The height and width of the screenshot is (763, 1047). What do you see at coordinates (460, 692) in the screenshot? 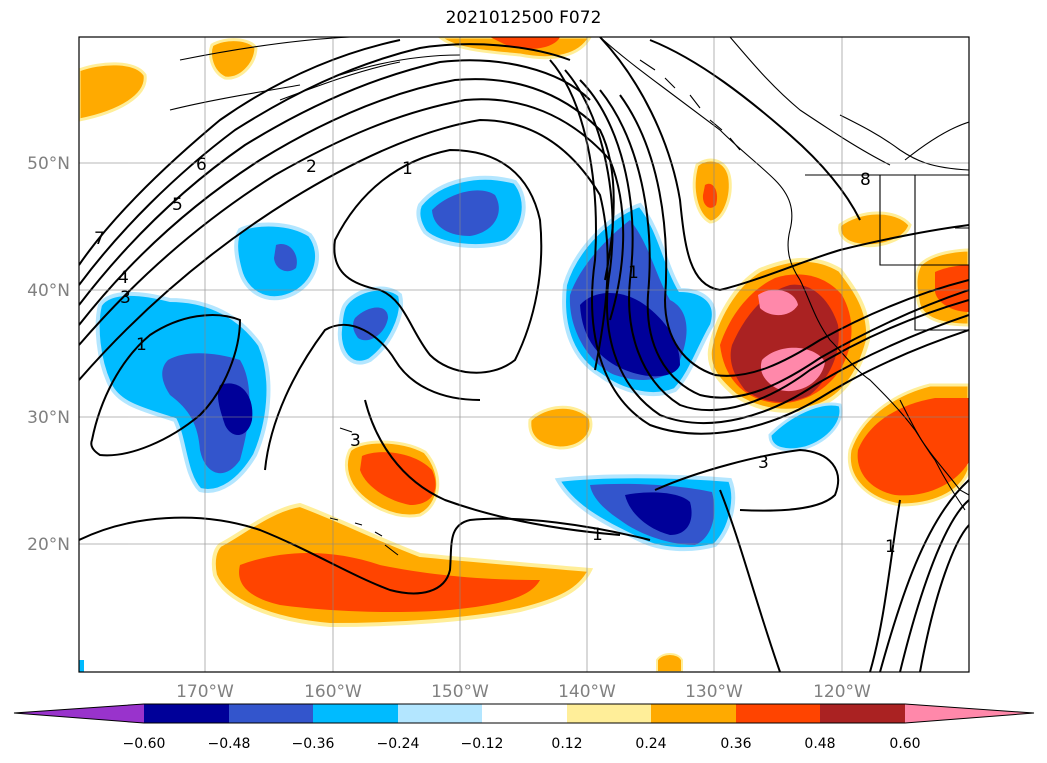
I see `lon-label: 150°W` at bounding box center [460, 692].